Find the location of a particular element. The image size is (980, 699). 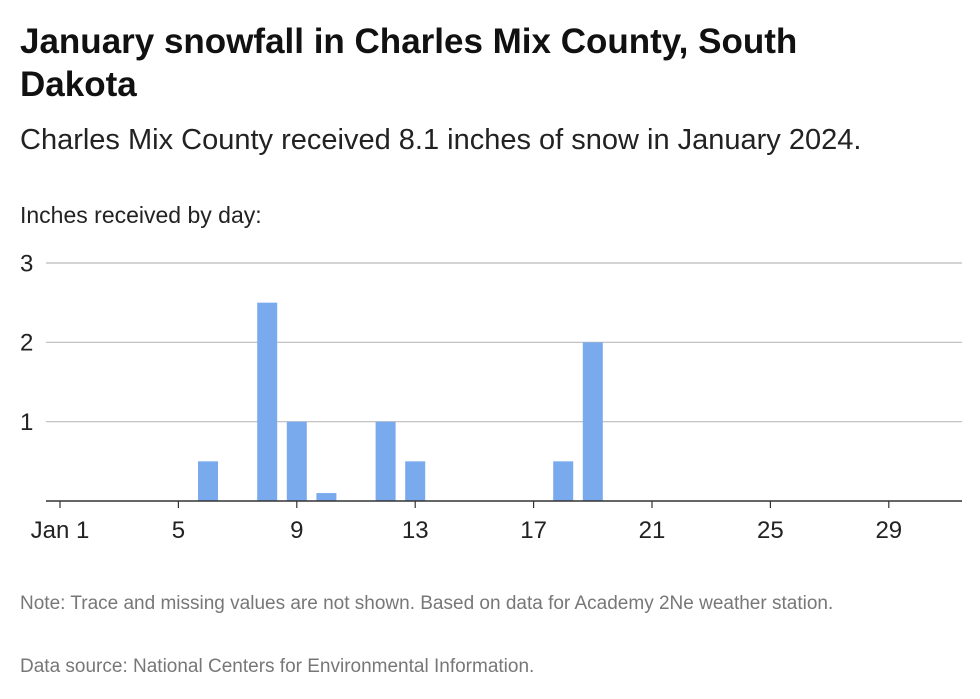

y-tick-label-2: 2 is located at coordinates (26, 343).